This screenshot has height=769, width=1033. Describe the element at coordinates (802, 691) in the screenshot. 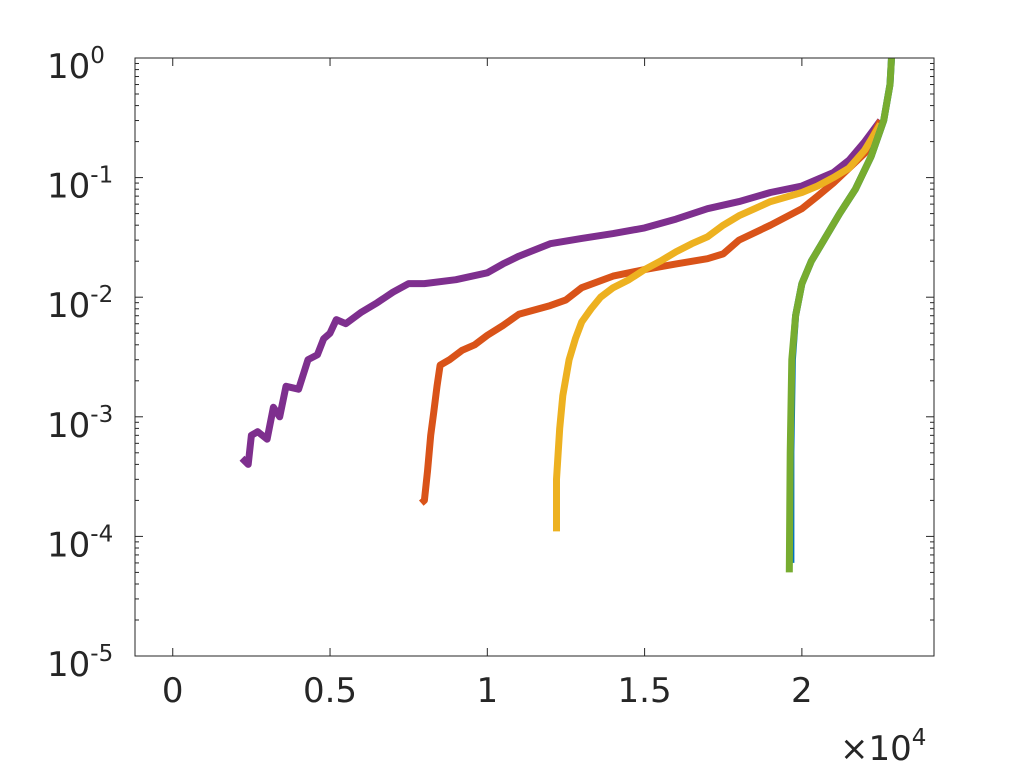

I see `x-tick-label: 2` at that location.